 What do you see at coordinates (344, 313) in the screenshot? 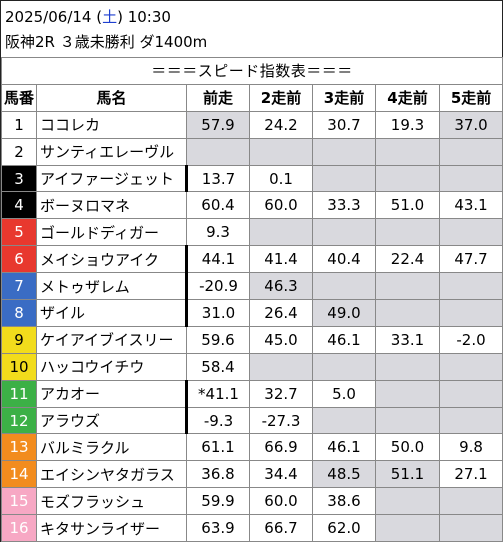
I see `speed-index-cell: 49.0` at bounding box center [344, 313].